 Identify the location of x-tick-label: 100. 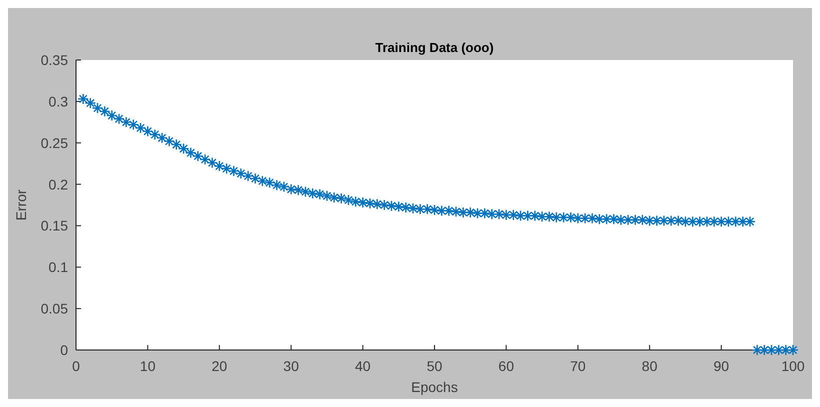
(793, 366).